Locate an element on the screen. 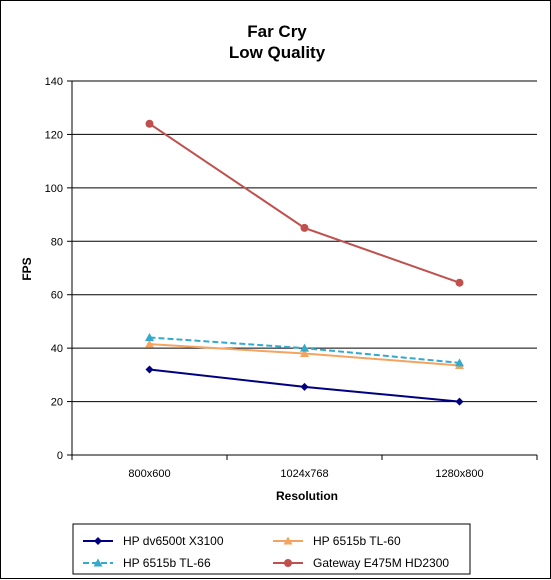 The image size is (551, 580). y-tick-label: 0 is located at coordinates (60, 456).